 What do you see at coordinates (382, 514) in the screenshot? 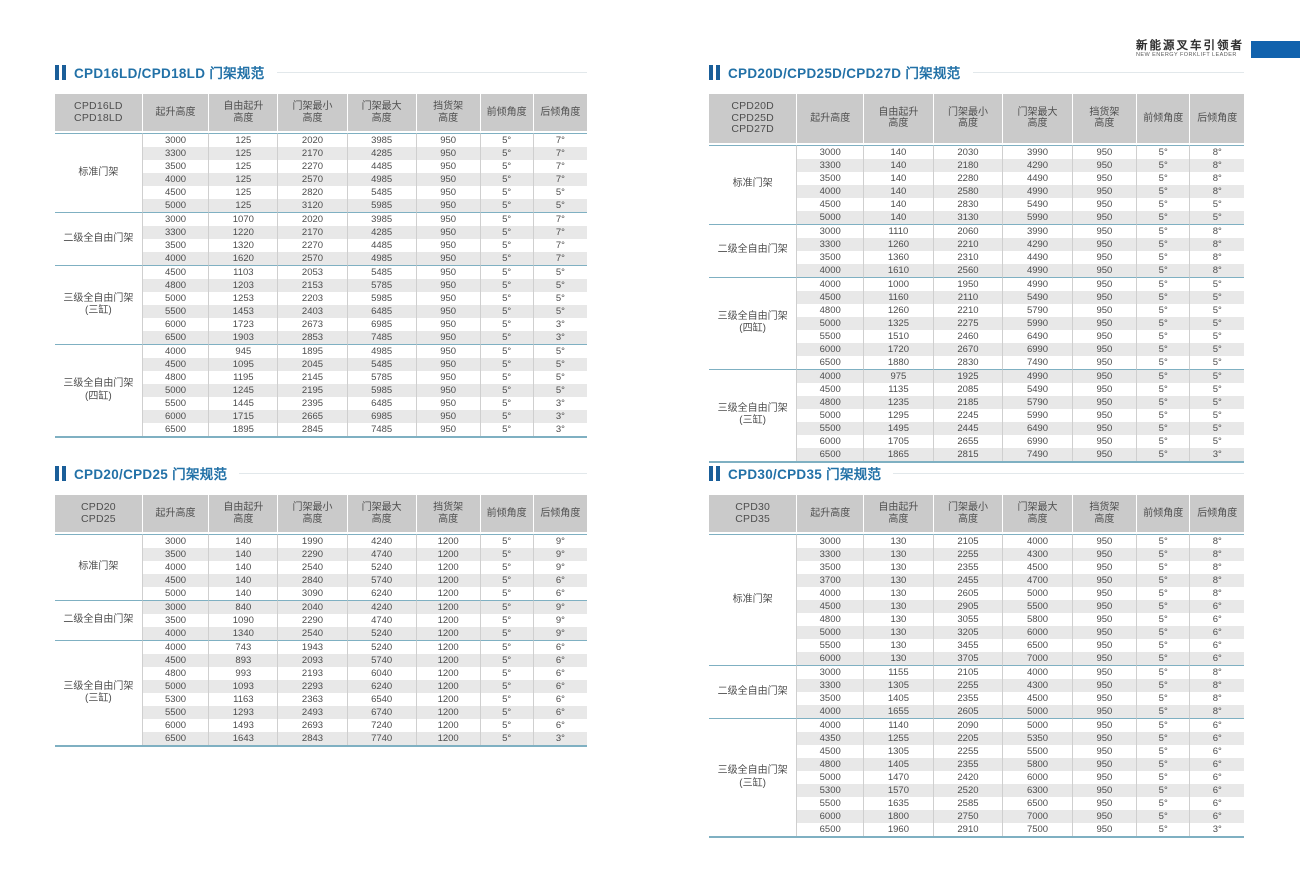
I see `column-header: 门架最大 高度` at bounding box center [382, 514].